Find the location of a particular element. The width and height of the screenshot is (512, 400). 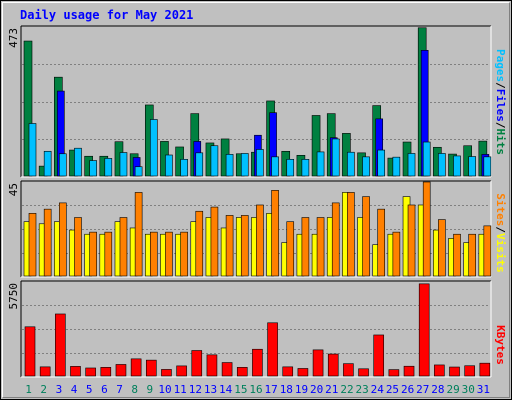

x-tick-label: 17 is located at coordinates (271, 389).